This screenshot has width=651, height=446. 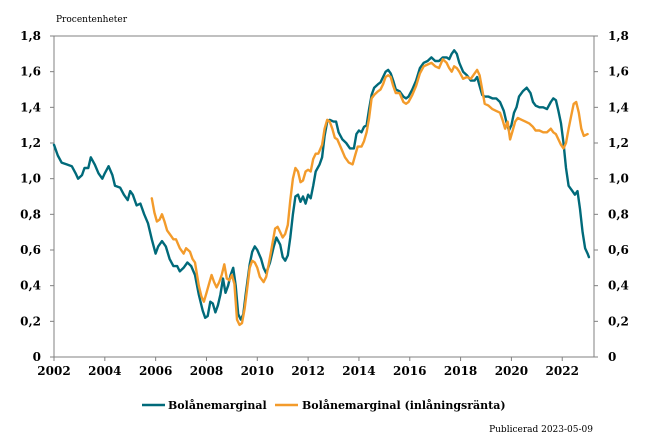 I want to click on y-tick-label-right: 1,6, so click(x=618, y=72).